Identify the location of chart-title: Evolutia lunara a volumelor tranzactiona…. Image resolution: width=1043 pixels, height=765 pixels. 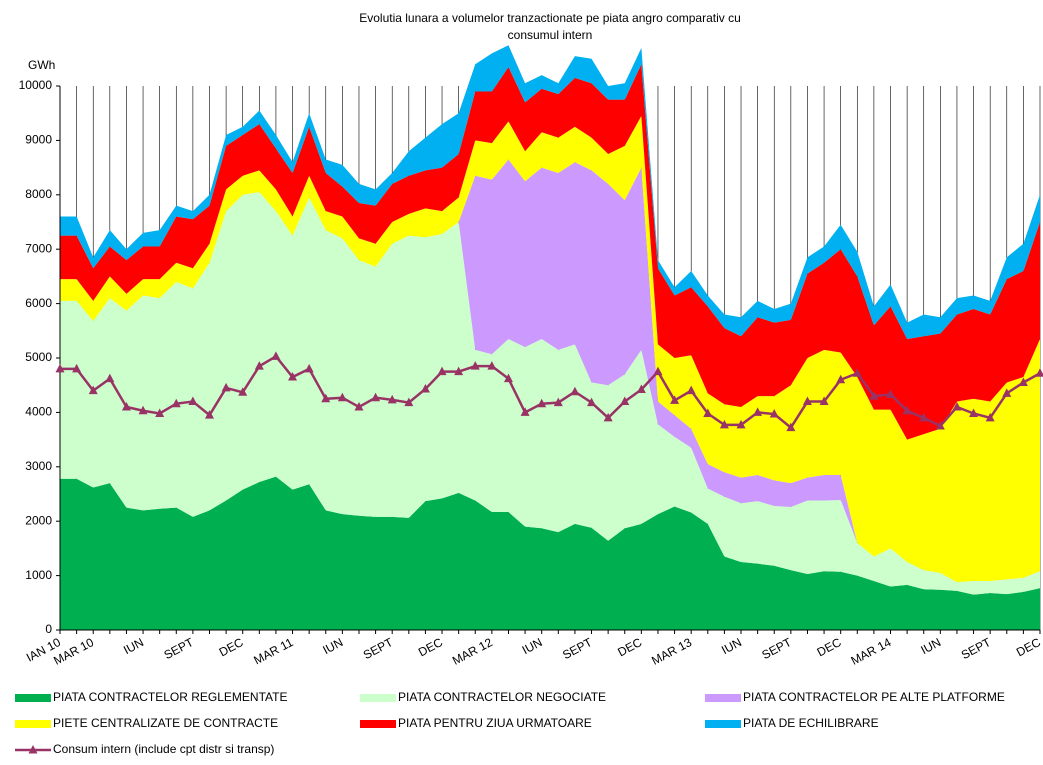
(550, 18).